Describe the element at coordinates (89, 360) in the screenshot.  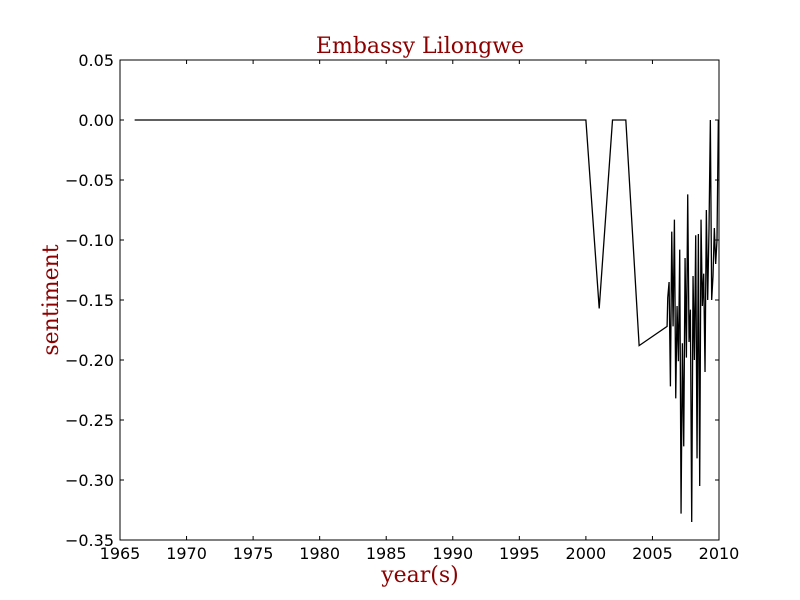
I see `y-tick-label: −0.20` at that location.